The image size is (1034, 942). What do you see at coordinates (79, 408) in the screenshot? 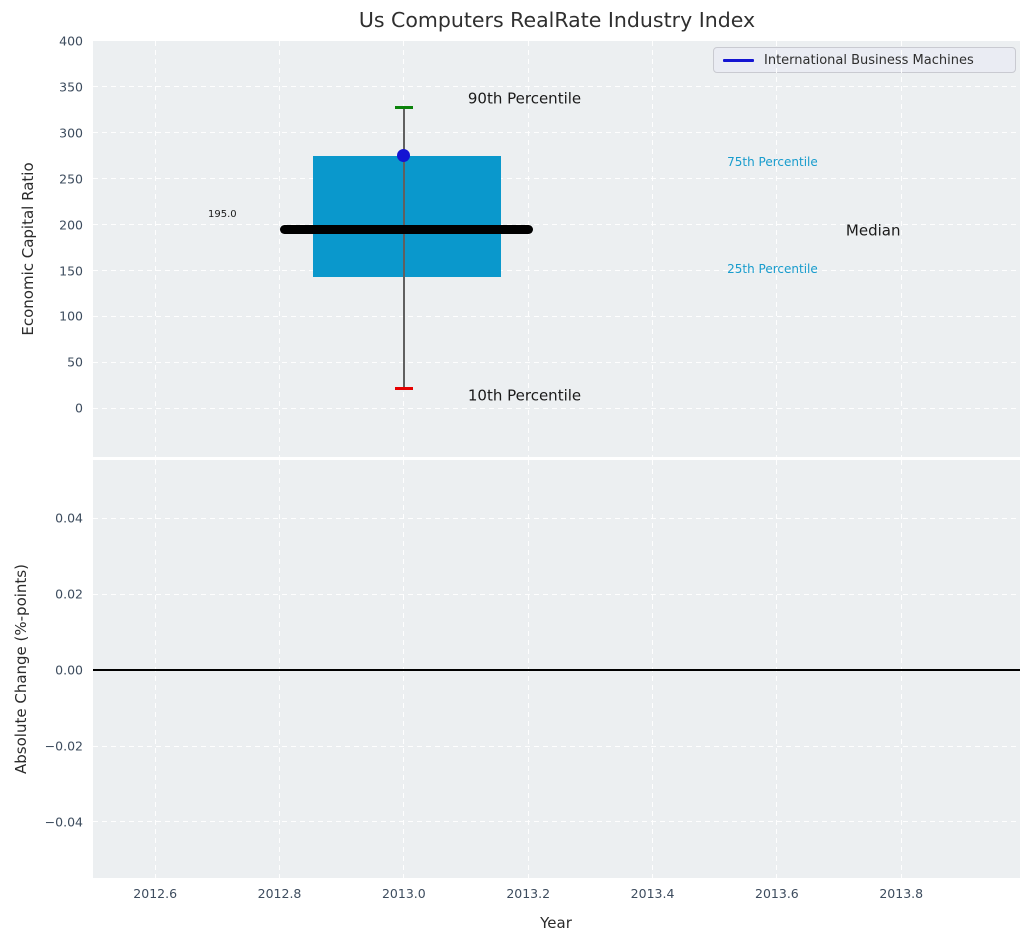
I see `y-tick-label-top: 0` at bounding box center [79, 408].